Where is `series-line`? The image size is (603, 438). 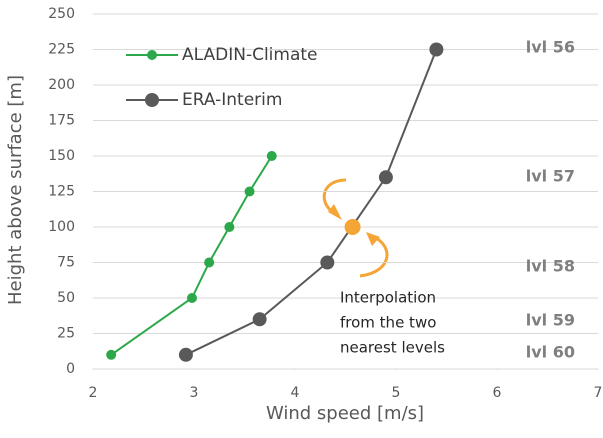
series-line is located at coordinates (191, 255).